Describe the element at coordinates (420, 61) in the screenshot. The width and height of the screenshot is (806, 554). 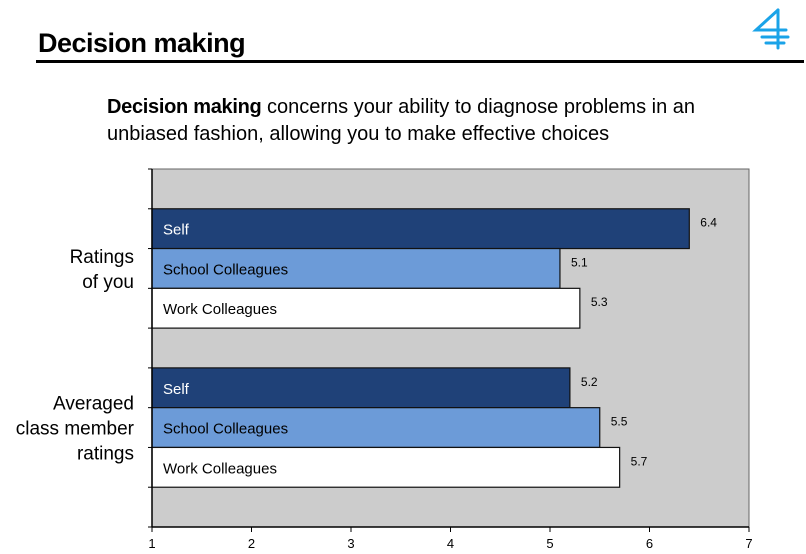
I see `title-underline` at that location.